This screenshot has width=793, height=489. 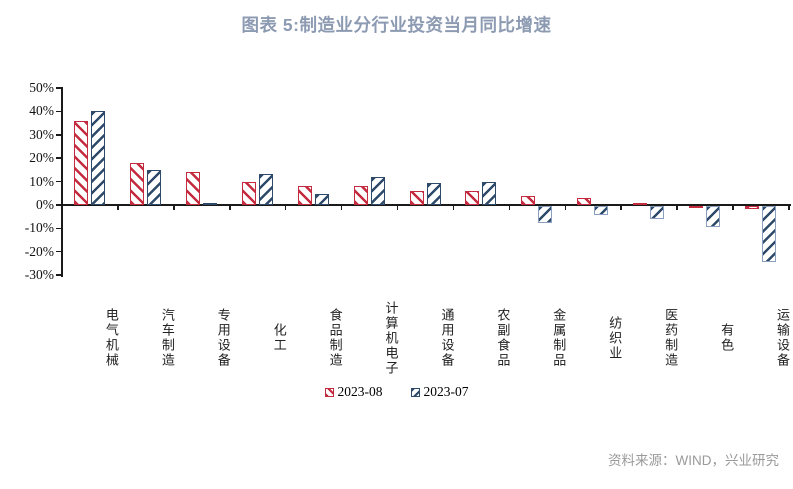 I want to click on category-label-汽车制造: 汽车制造, so click(x=167, y=338).